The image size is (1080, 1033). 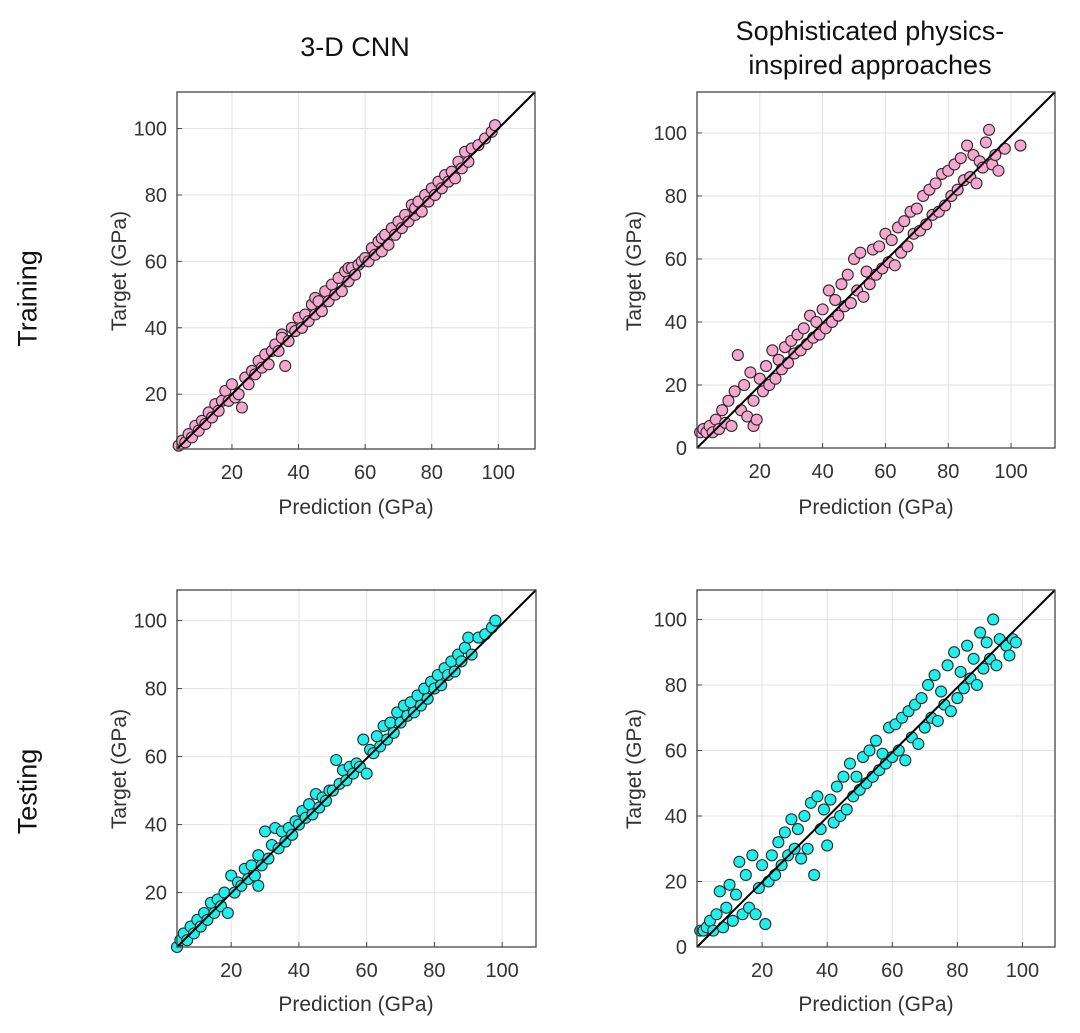 I want to click on x-axis-label-tr: Prediction (GPa), so click(x=876, y=507).